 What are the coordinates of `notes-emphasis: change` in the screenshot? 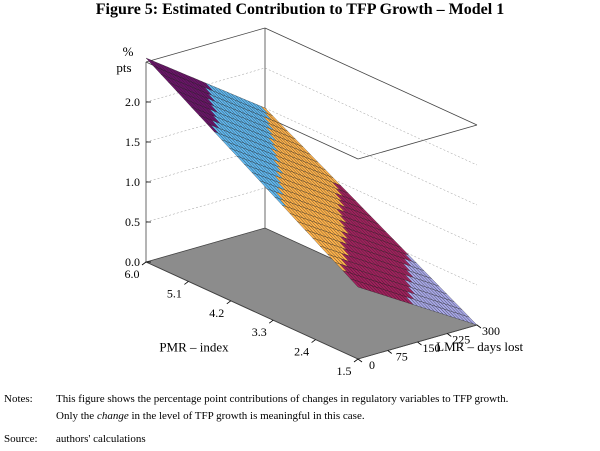 It's located at (112, 416).